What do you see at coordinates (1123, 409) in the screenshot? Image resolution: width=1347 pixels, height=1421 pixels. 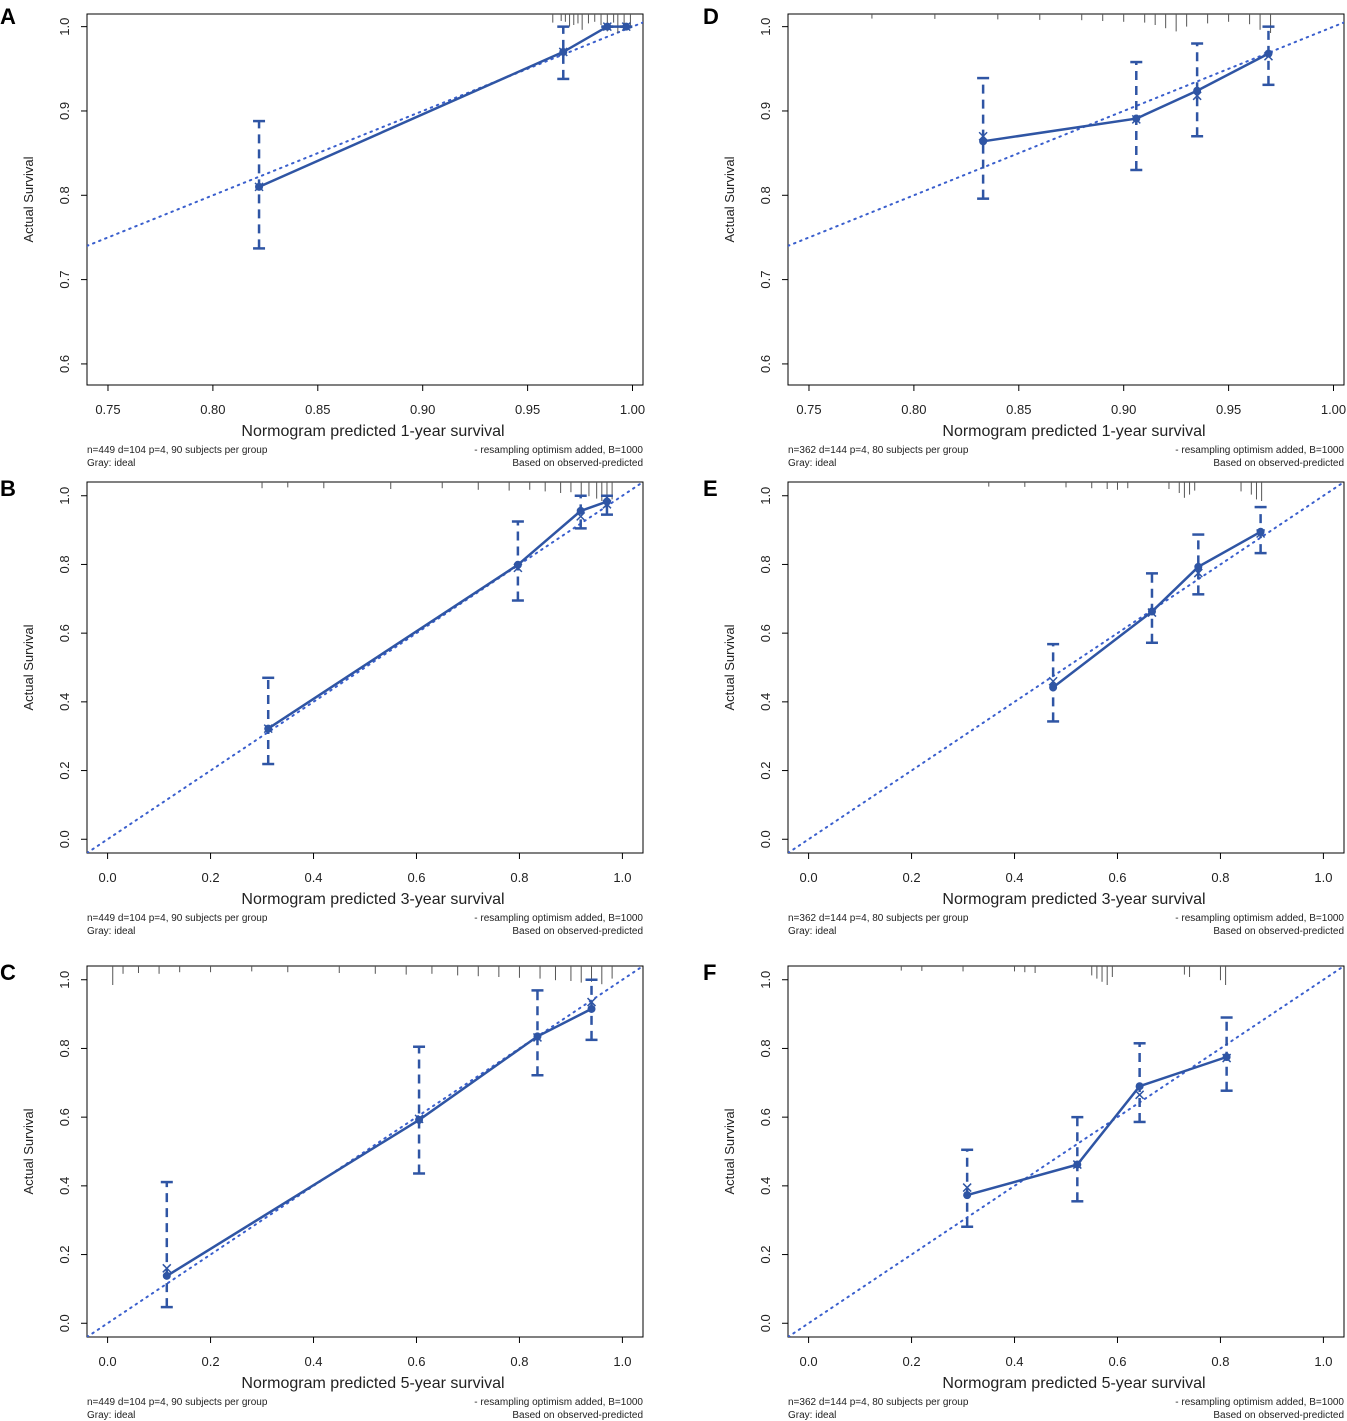 I see `x-tick-label: 0.90` at bounding box center [1123, 409].